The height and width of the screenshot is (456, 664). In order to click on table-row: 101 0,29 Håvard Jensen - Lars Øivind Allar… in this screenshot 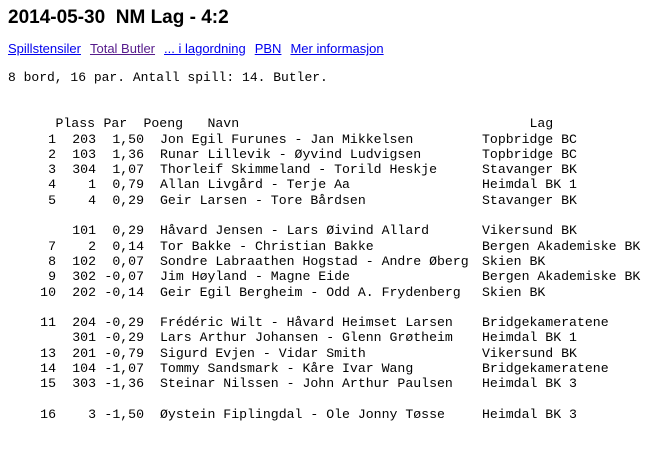, I will do `click(332, 230)`.